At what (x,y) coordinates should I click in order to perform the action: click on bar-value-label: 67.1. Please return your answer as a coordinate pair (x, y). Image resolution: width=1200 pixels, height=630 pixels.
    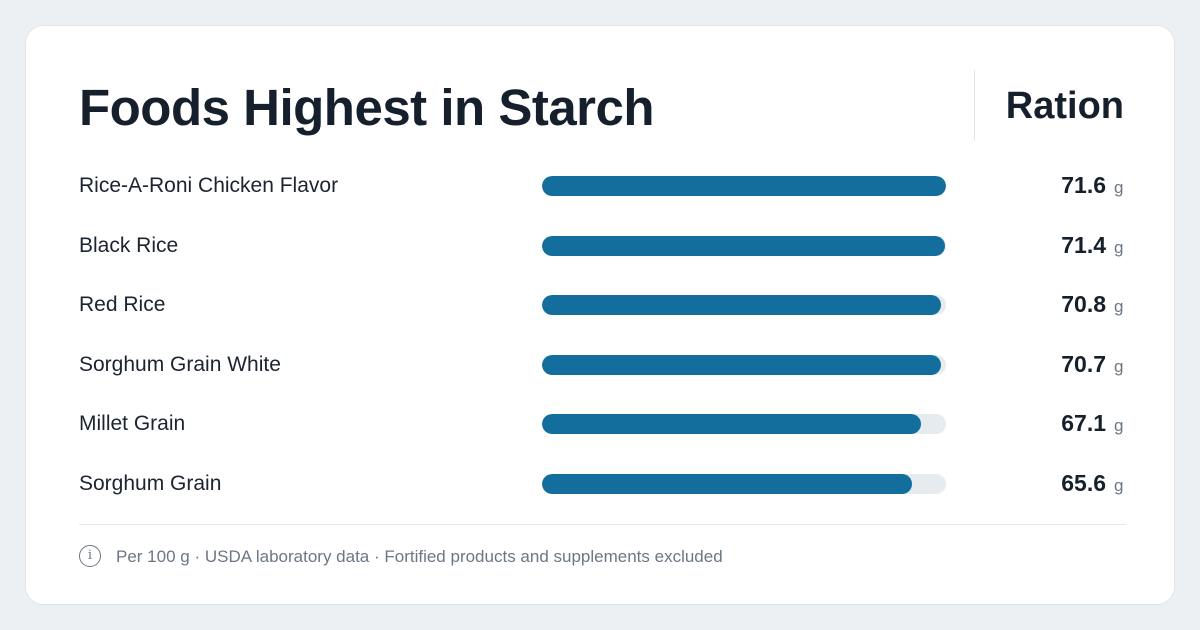
    Looking at the image, I should click on (1083, 423).